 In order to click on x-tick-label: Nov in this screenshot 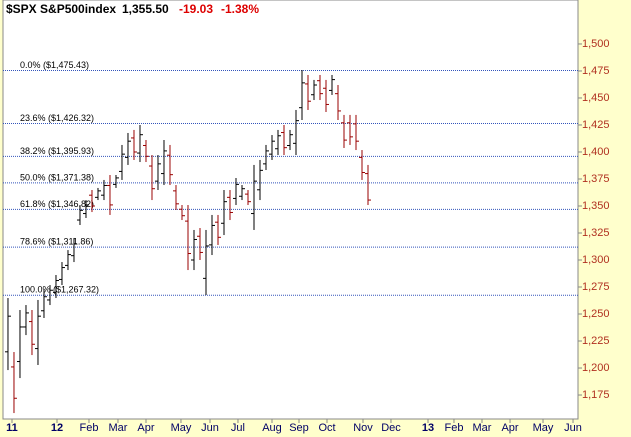, I will do `click(363, 428)`.